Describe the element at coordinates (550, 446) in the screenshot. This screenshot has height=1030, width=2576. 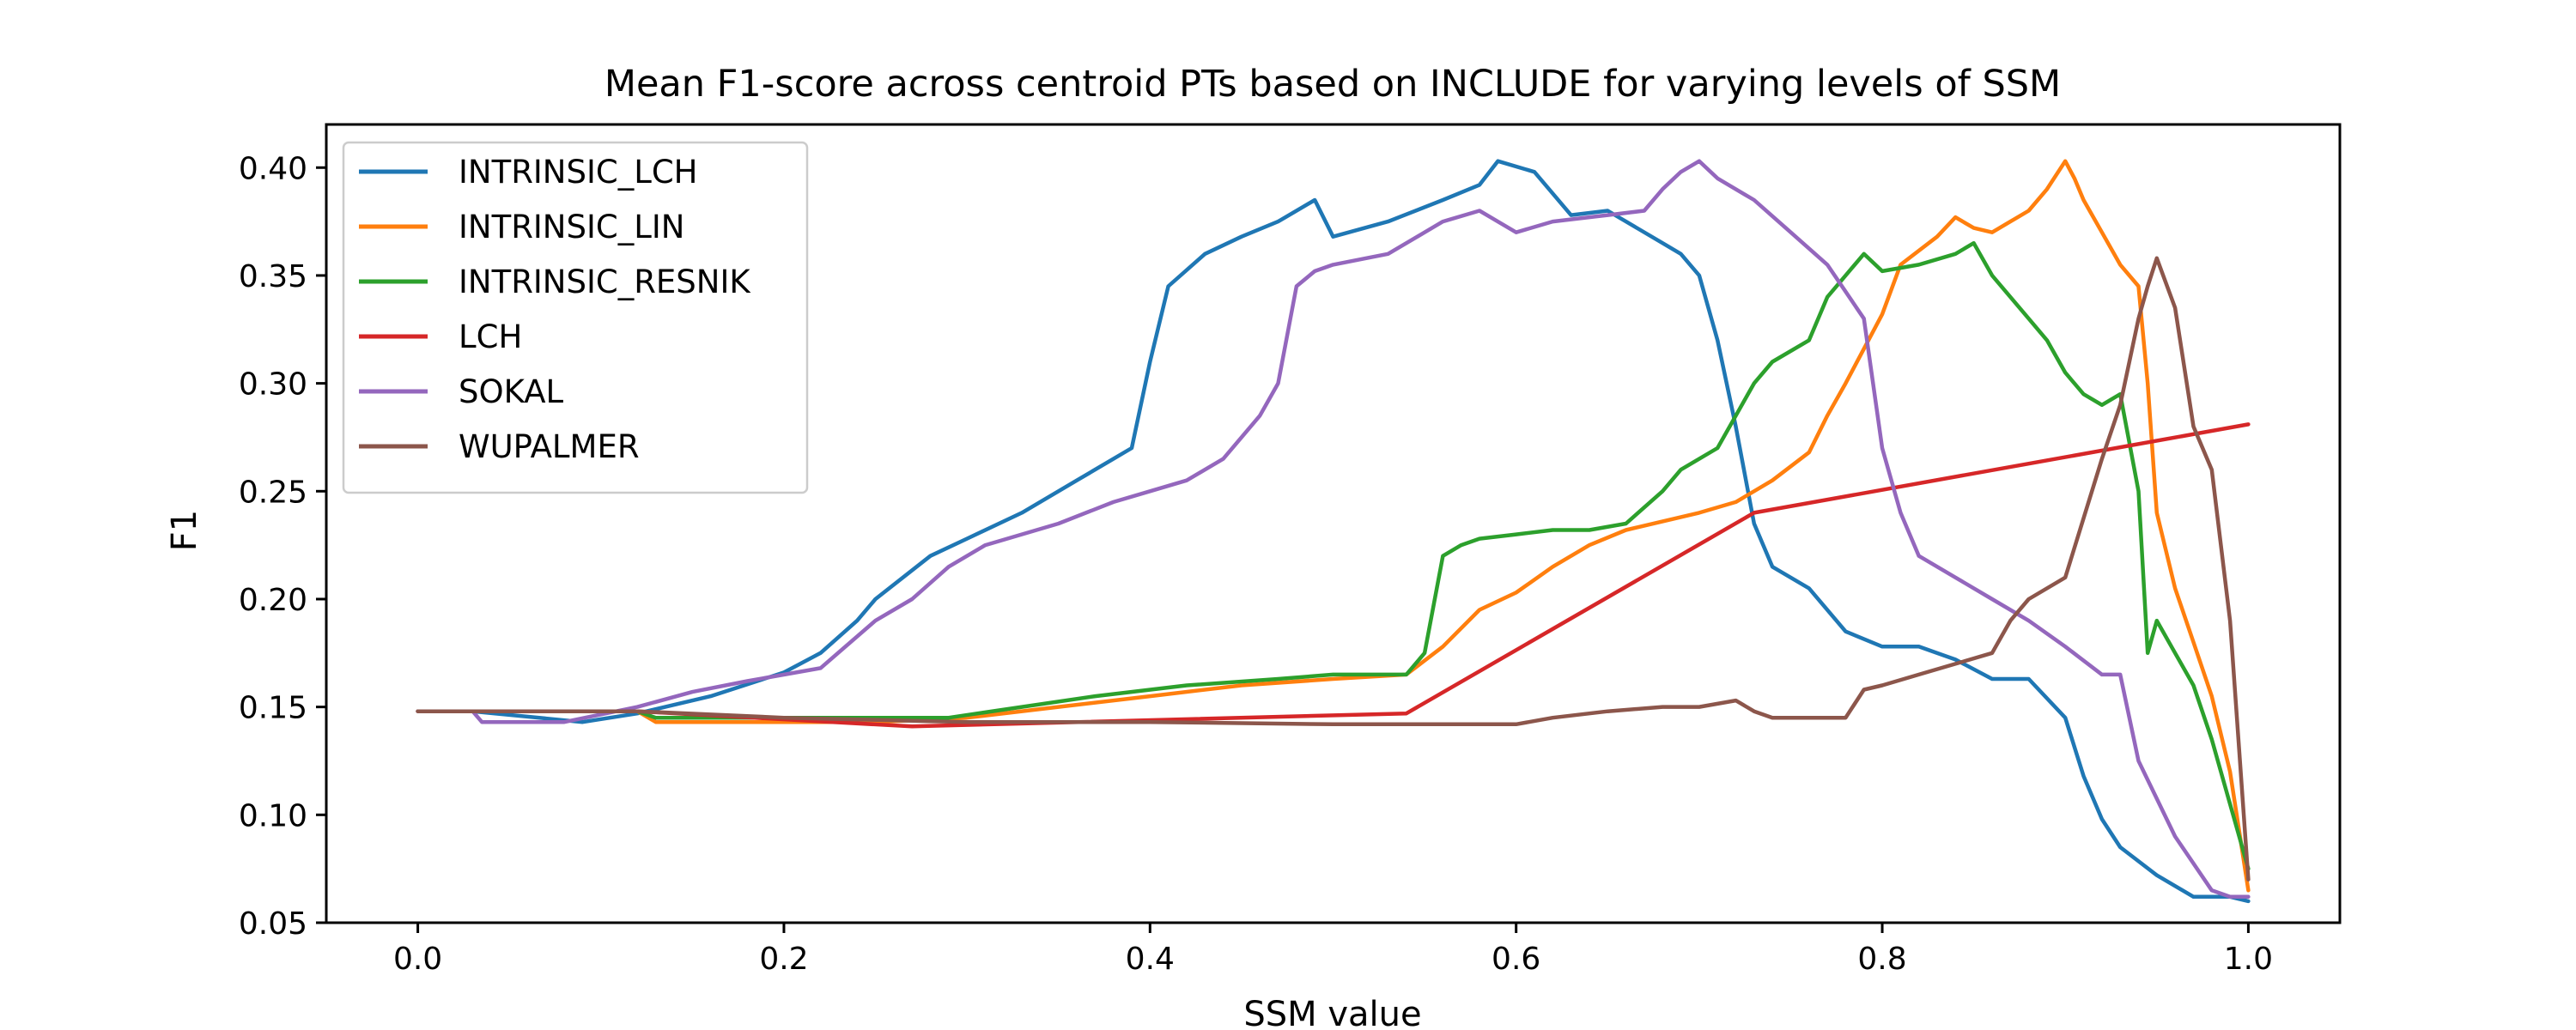
I see `legend-label: WUPALMER` at that location.